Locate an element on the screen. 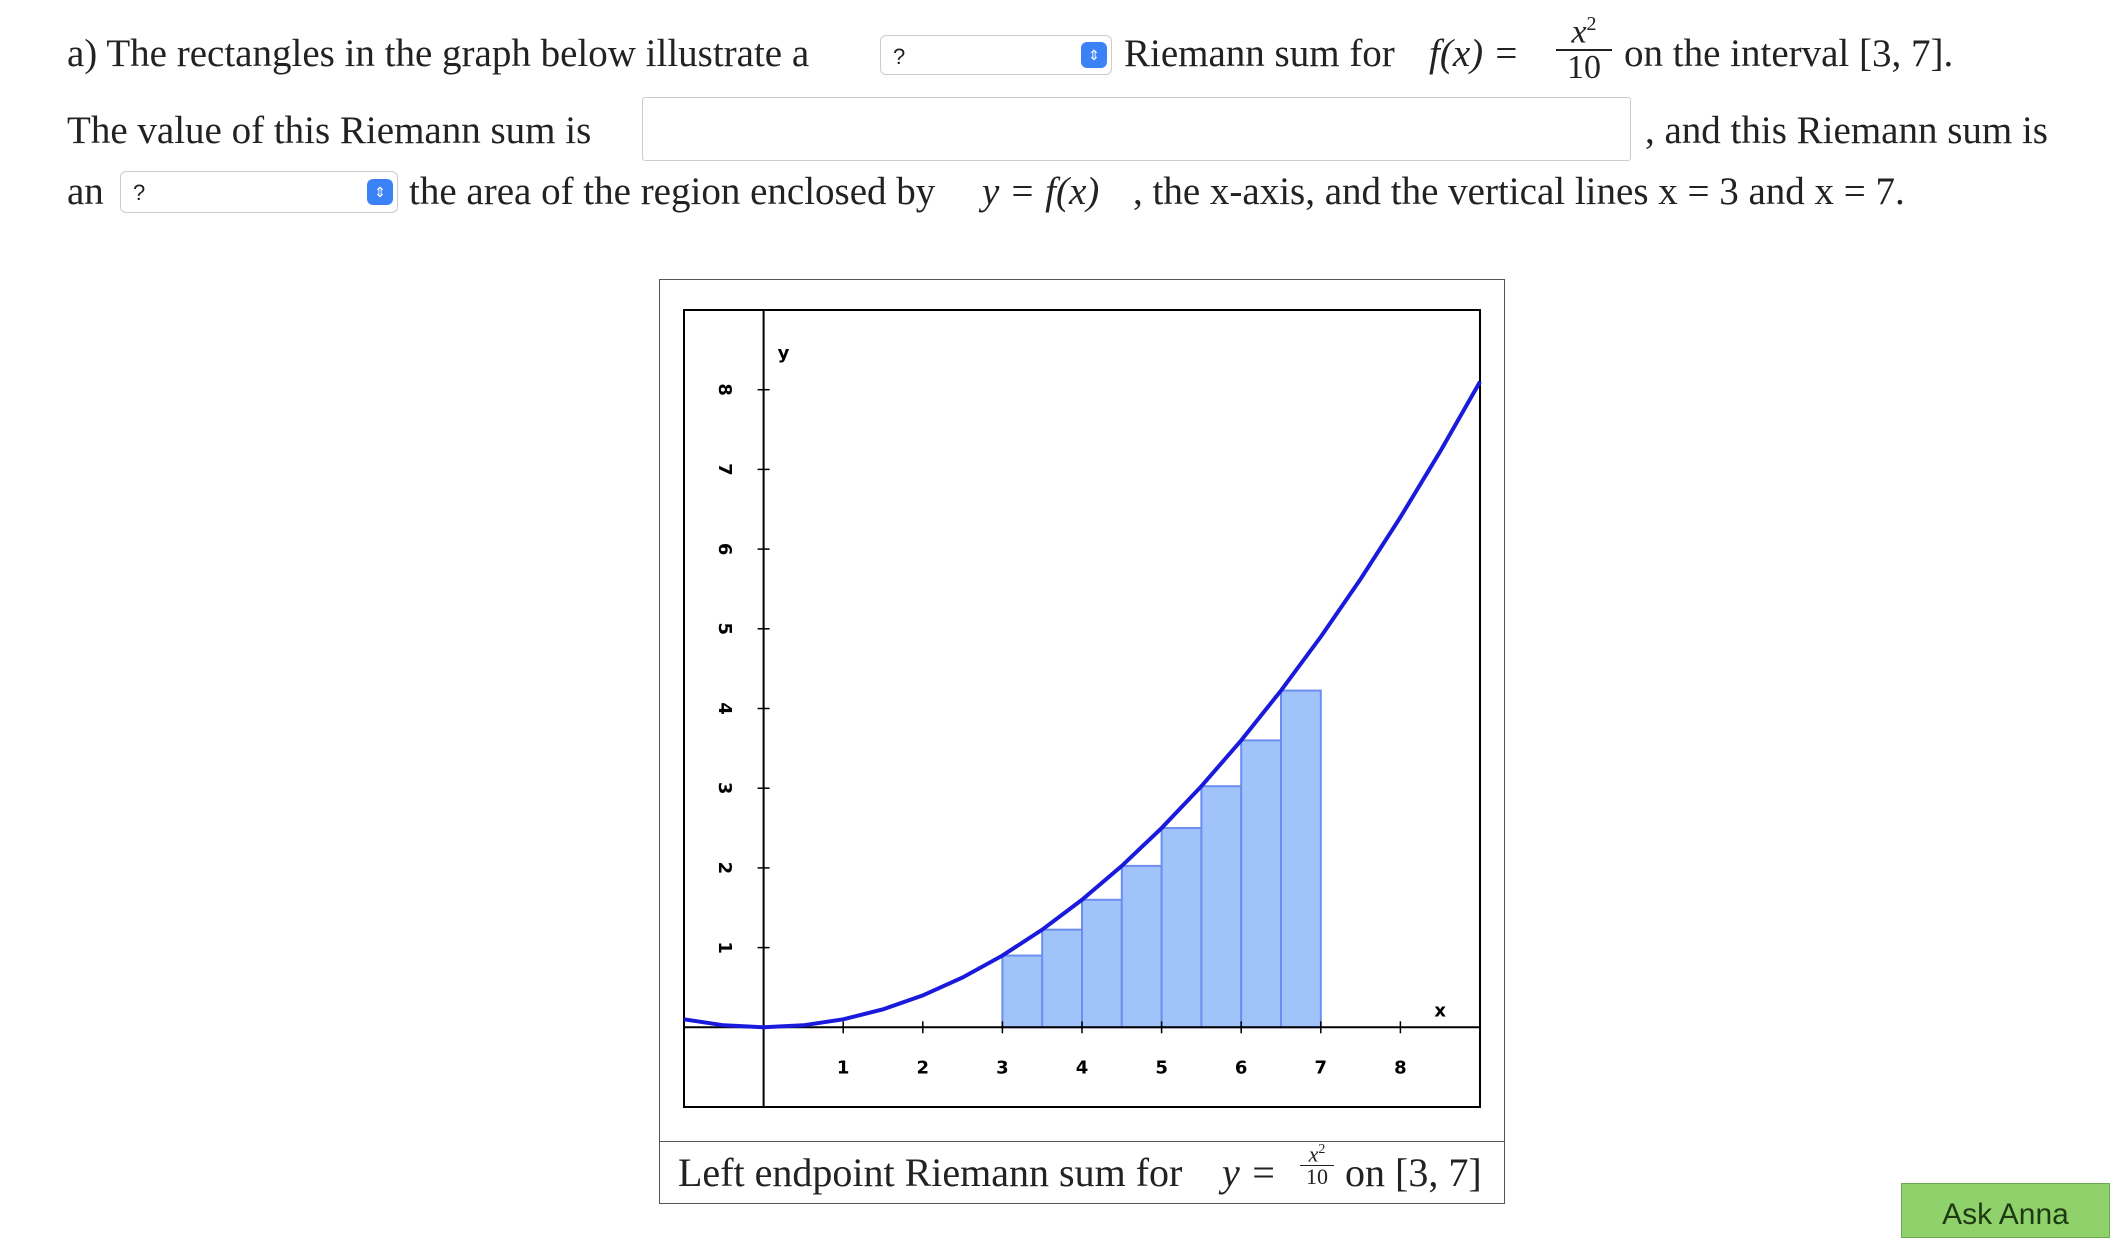 This screenshot has height=1238, width=2110. x-tick-label: 5 is located at coordinates (1161, 1068).